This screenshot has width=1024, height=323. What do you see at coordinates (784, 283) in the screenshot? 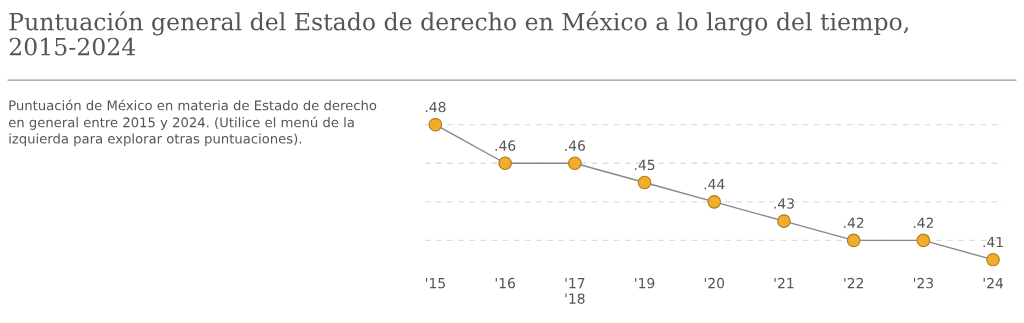
I see `x-tick-label: '21` at bounding box center [784, 283].